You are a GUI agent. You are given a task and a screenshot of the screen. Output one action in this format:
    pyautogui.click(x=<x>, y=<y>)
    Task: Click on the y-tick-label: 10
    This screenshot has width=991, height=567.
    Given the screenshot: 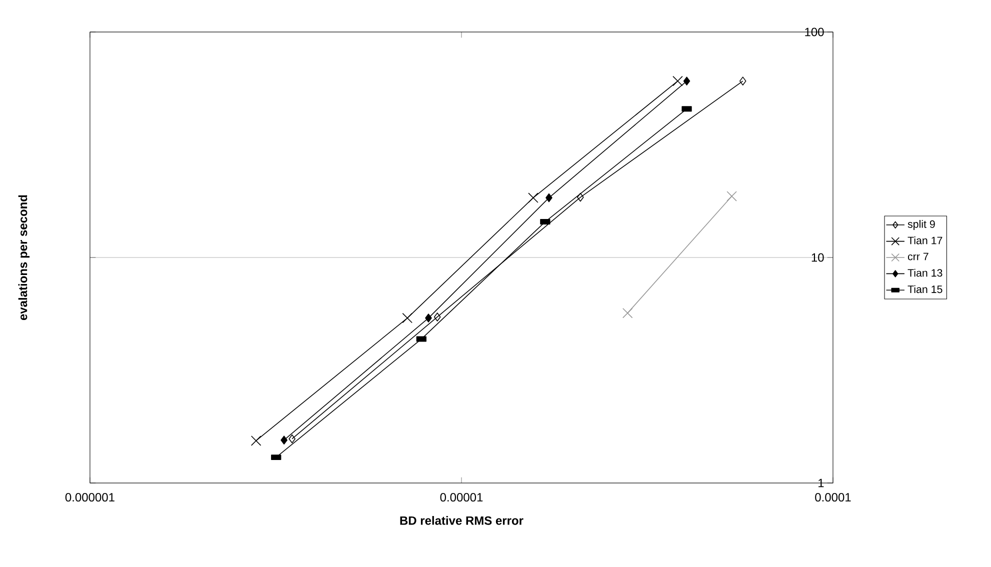 What is the action you would take?
    pyautogui.click(x=818, y=257)
    